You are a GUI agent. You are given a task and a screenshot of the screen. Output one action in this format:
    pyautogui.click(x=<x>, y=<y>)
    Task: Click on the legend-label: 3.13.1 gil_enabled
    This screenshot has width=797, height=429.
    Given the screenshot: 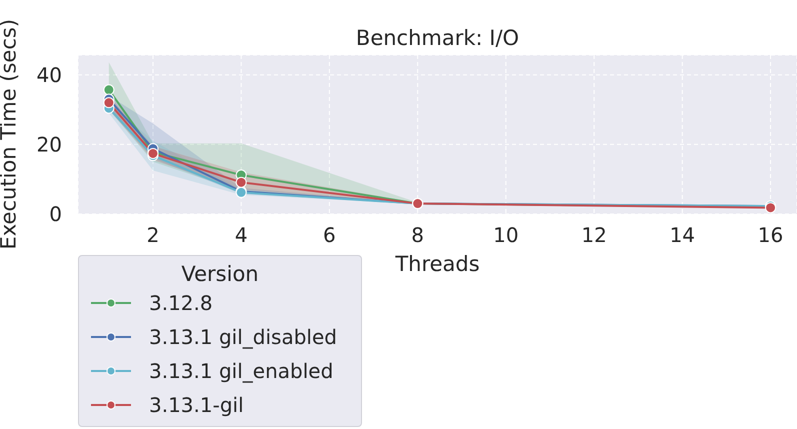 What is the action you would take?
    pyautogui.click(x=241, y=371)
    